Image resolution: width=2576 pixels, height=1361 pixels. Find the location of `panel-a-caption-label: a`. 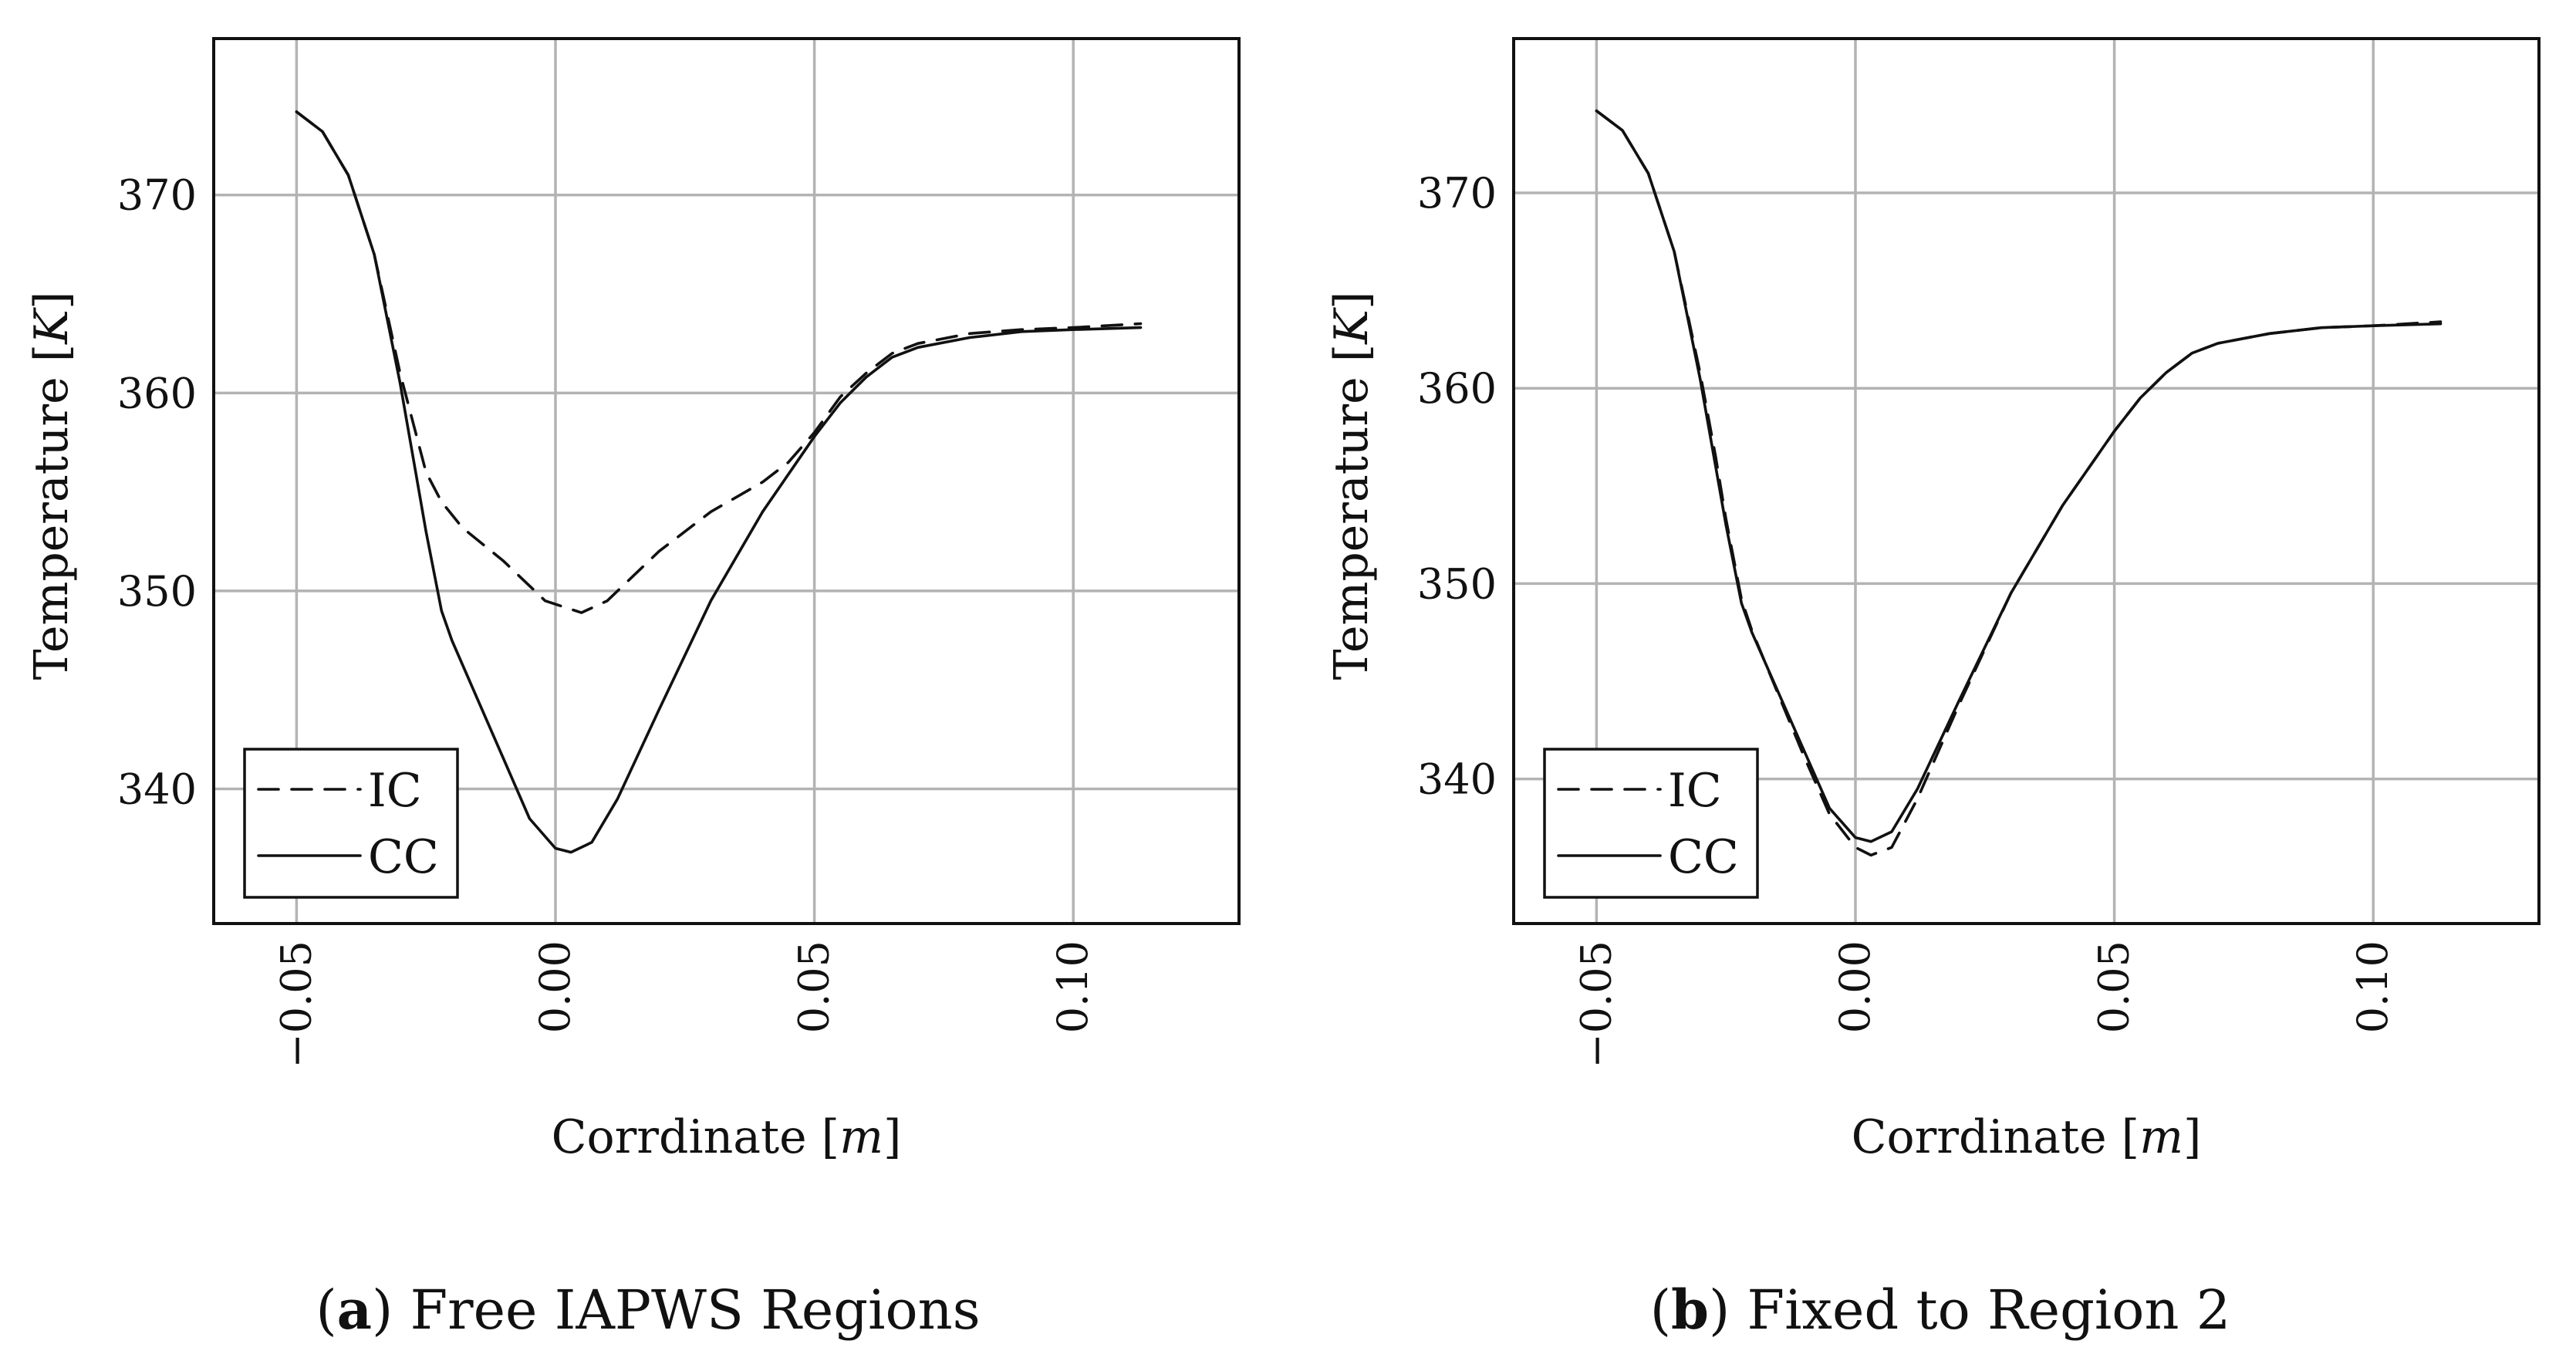

panel-a-caption-label: a is located at coordinates (354, 1310).